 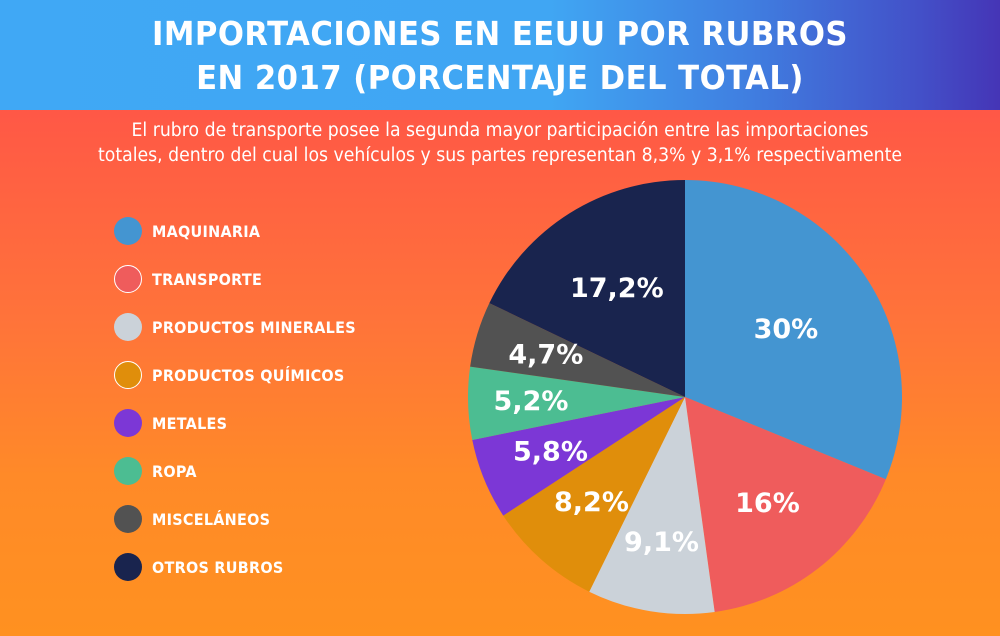 I want to click on pie-slice-miscelaneos, so click(x=577, y=350).